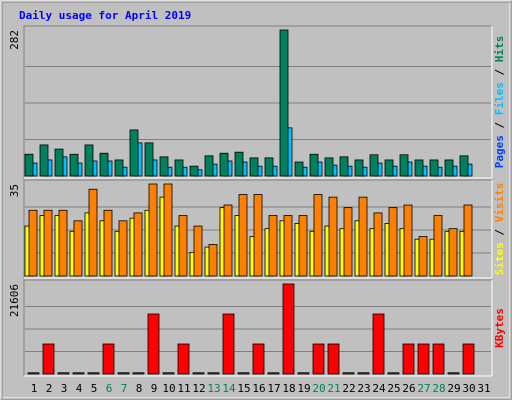 Image resolution: width=512 pixels, height=400 pixels. Describe the element at coordinates (408, 388) in the screenshot. I see `x-tick-label: 26` at that location.